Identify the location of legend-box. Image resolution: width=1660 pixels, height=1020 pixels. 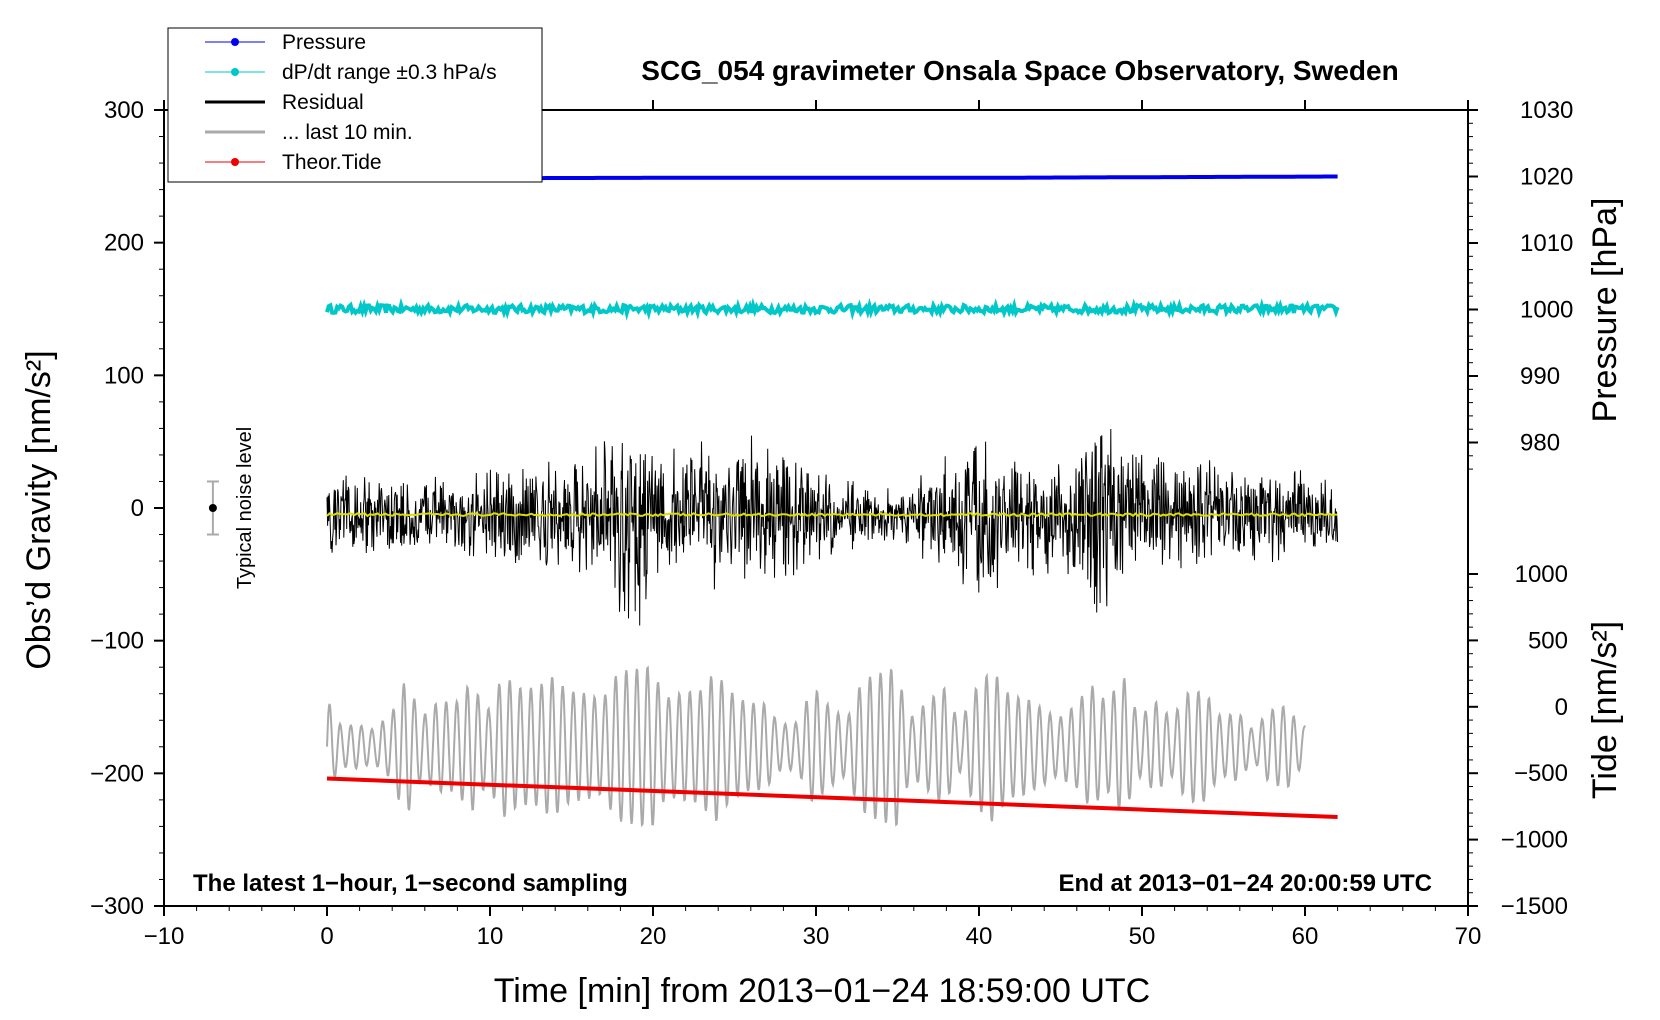
(355, 105).